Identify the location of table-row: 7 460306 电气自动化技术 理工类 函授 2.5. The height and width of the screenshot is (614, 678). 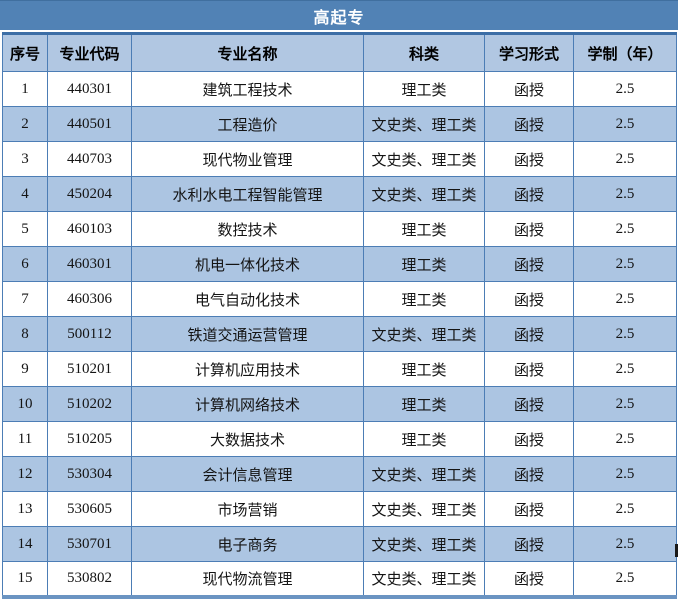
(339, 299).